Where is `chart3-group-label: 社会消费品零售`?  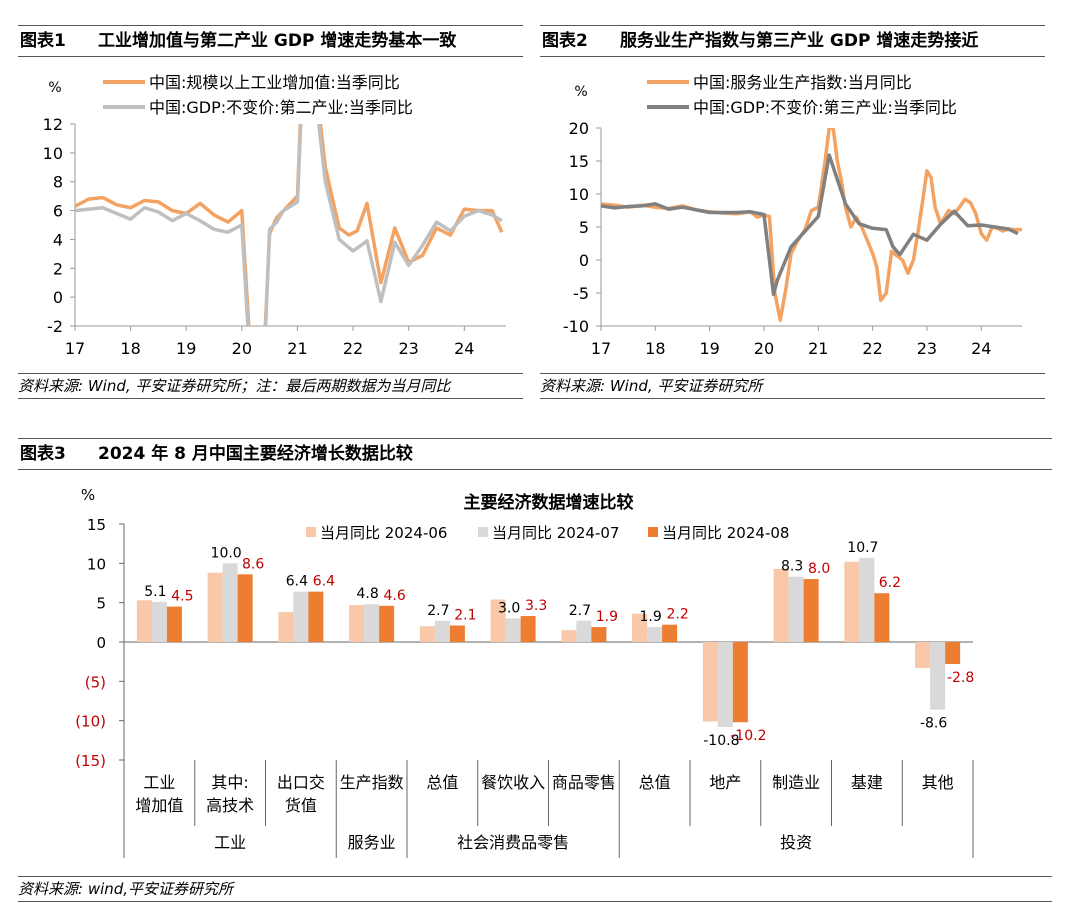
chart3-group-label: 社会消费品零售 is located at coordinates (513, 842).